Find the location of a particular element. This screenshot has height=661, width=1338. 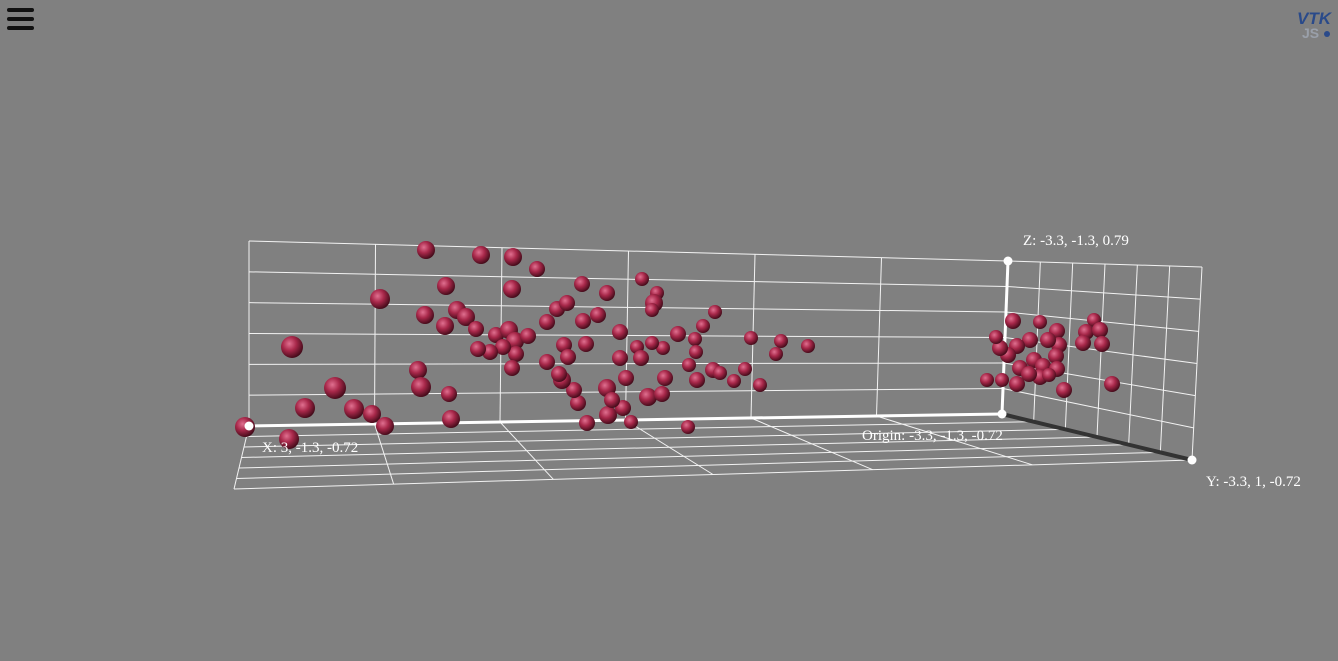

logo-subtext: JS is located at coordinates (1310, 32).